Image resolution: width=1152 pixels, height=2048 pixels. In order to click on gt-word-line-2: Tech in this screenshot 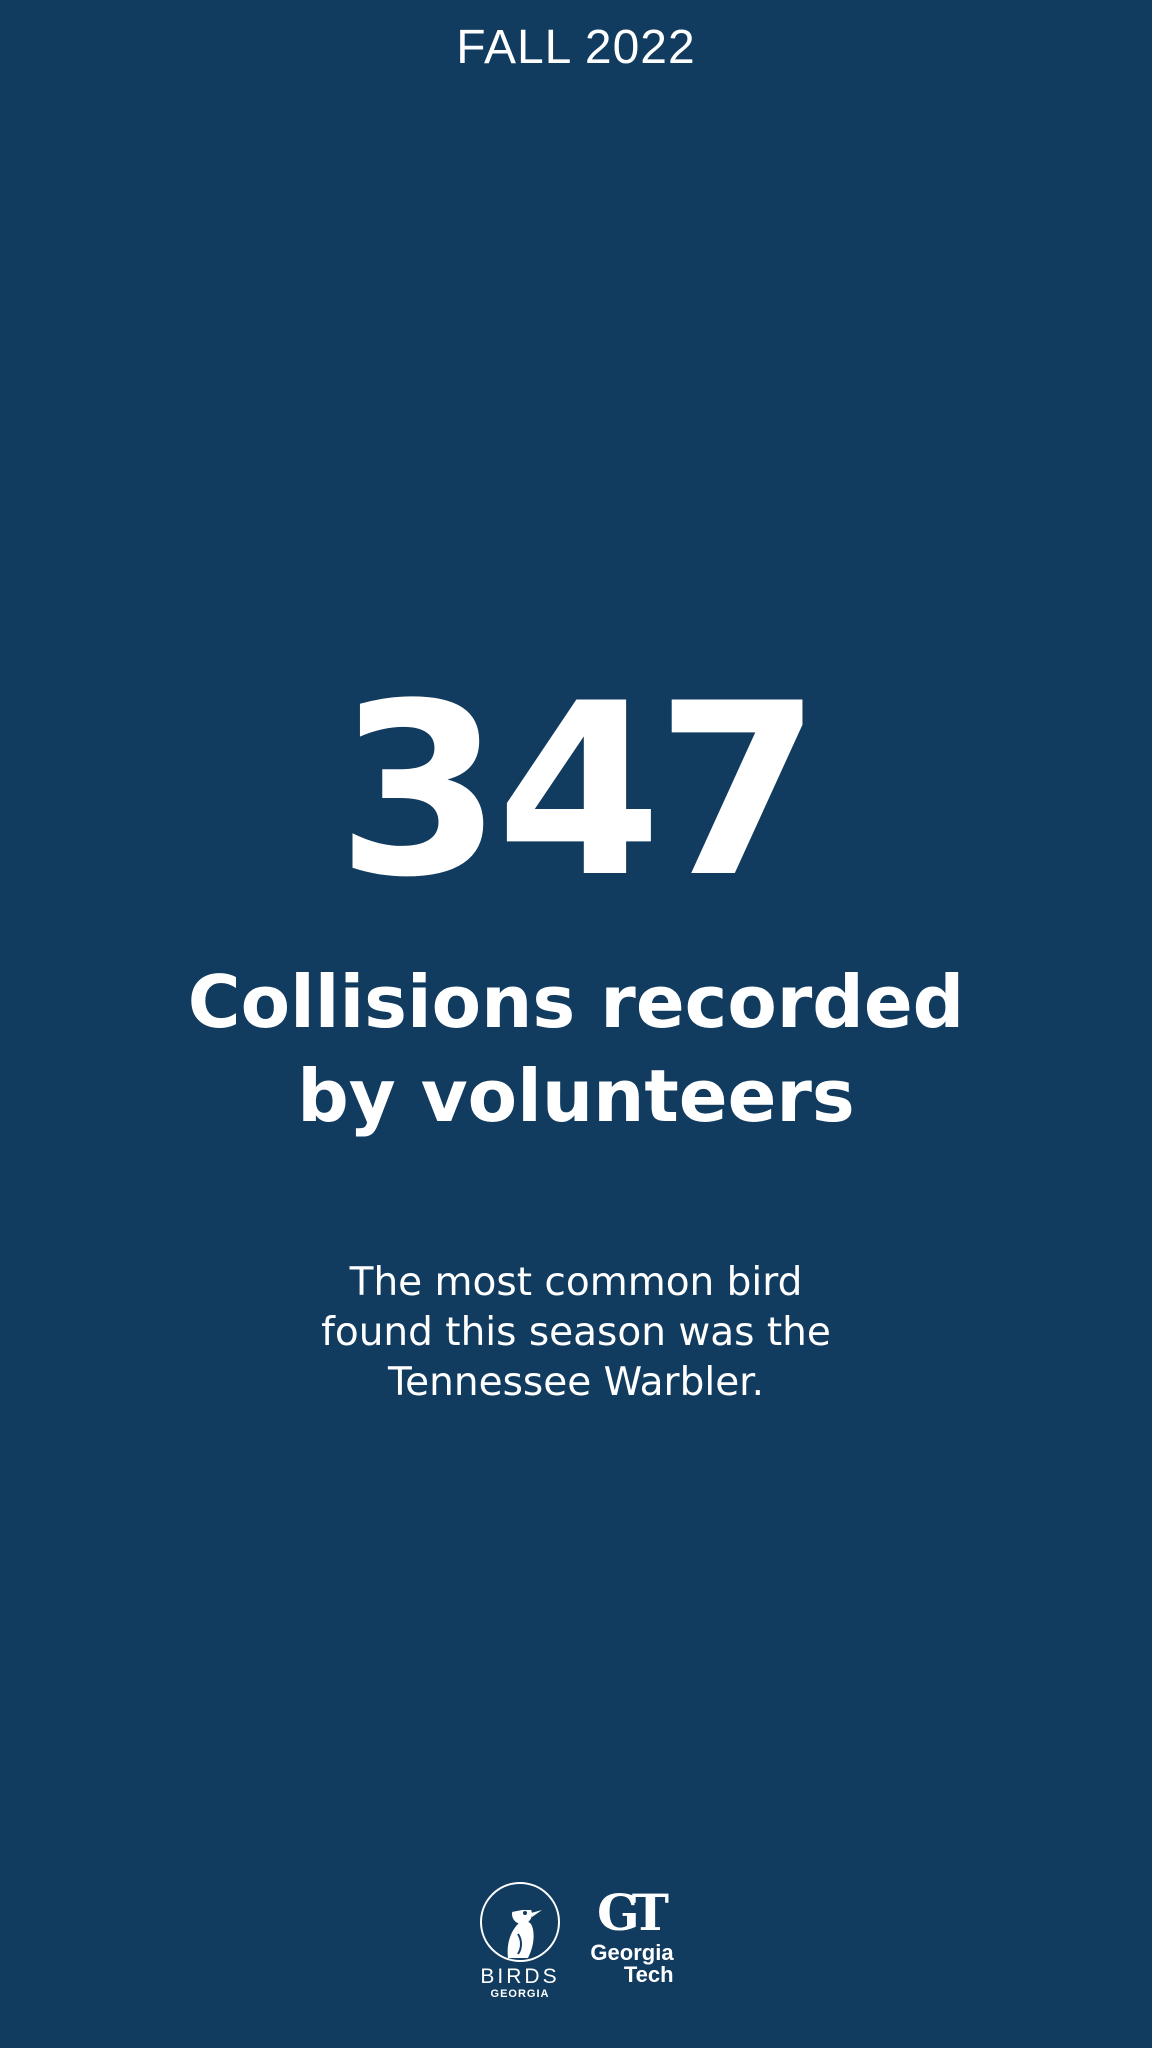, I will do `click(648, 1974)`.